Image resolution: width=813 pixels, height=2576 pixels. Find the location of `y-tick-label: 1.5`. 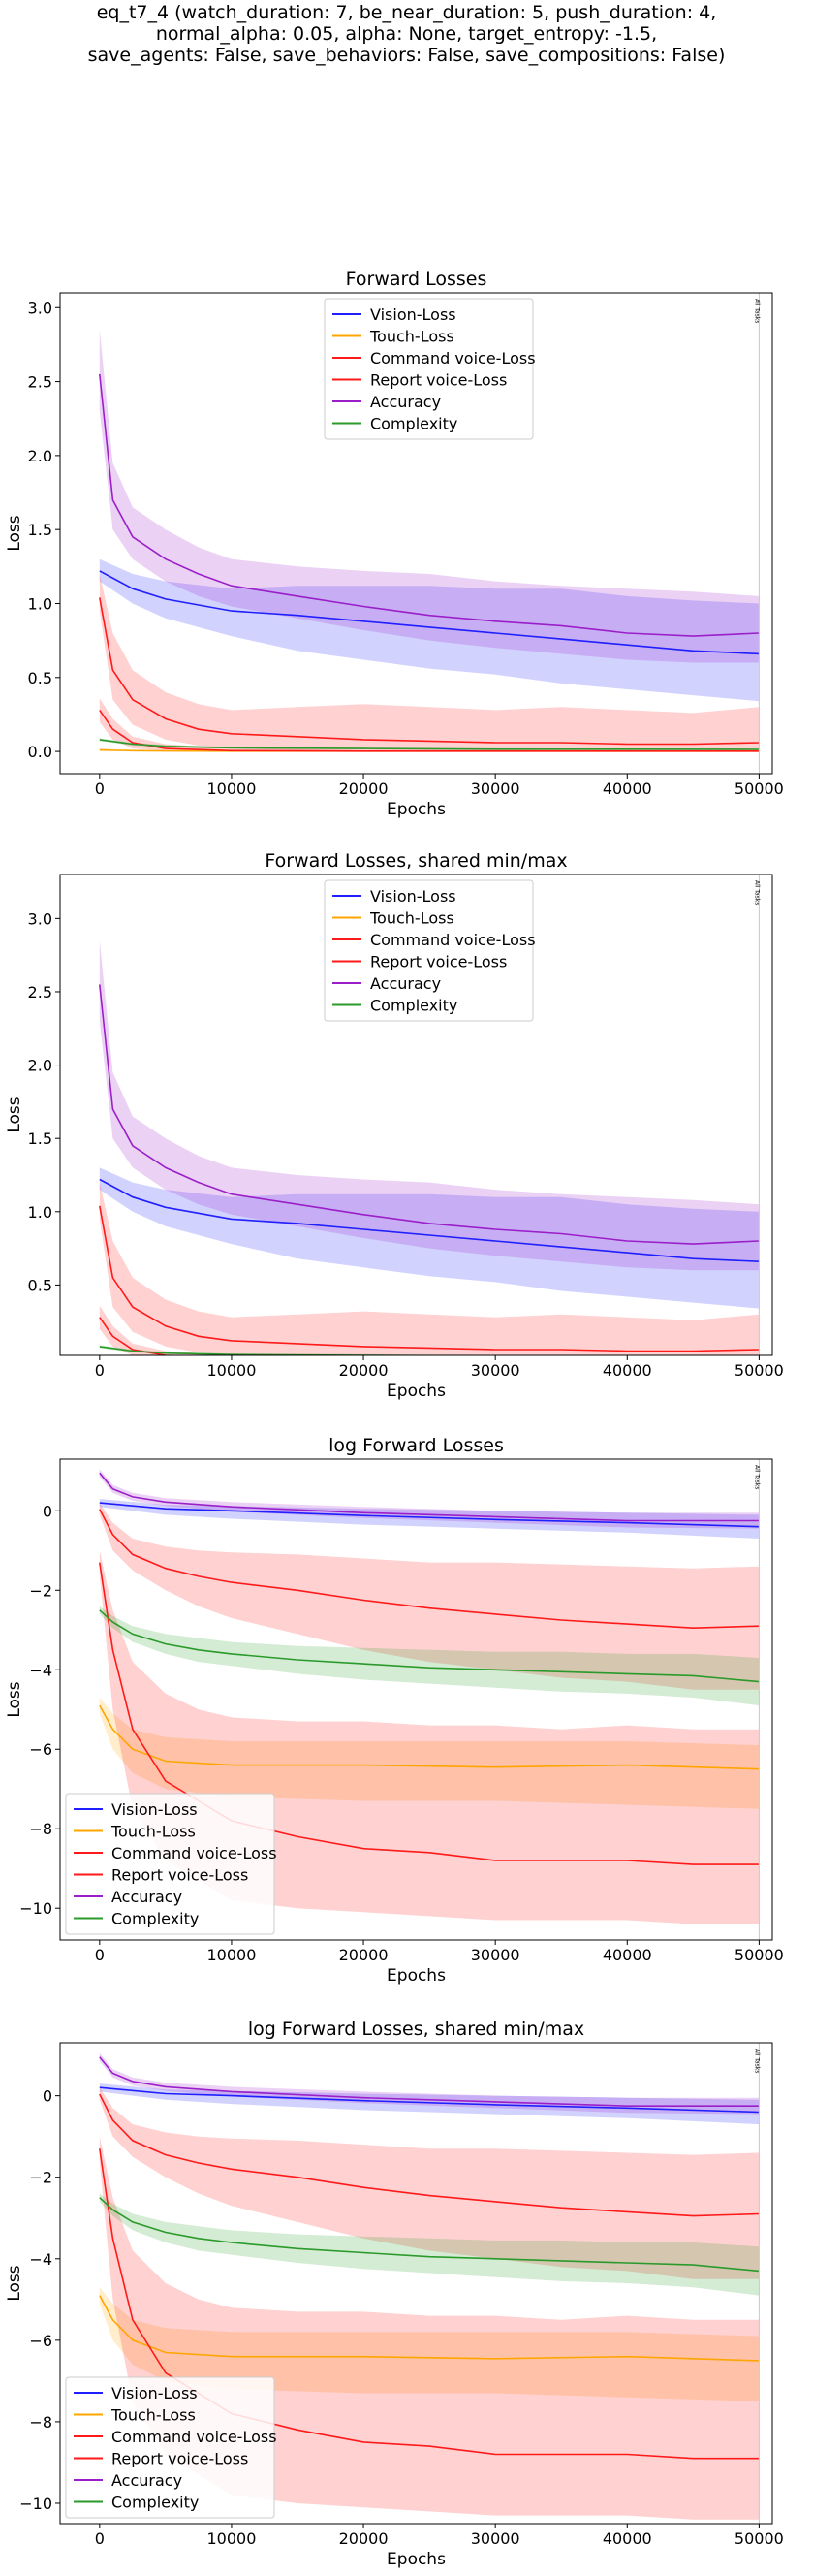

y-tick-label: 1.5 is located at coordinates (40, 530).